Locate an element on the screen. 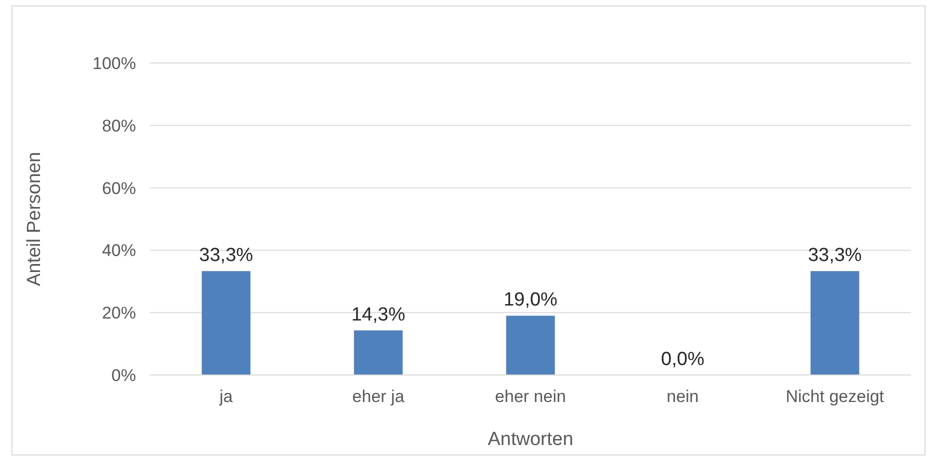 The image size is (933, 457). y-tick-label: 100% is located at coordinates (114, 63).